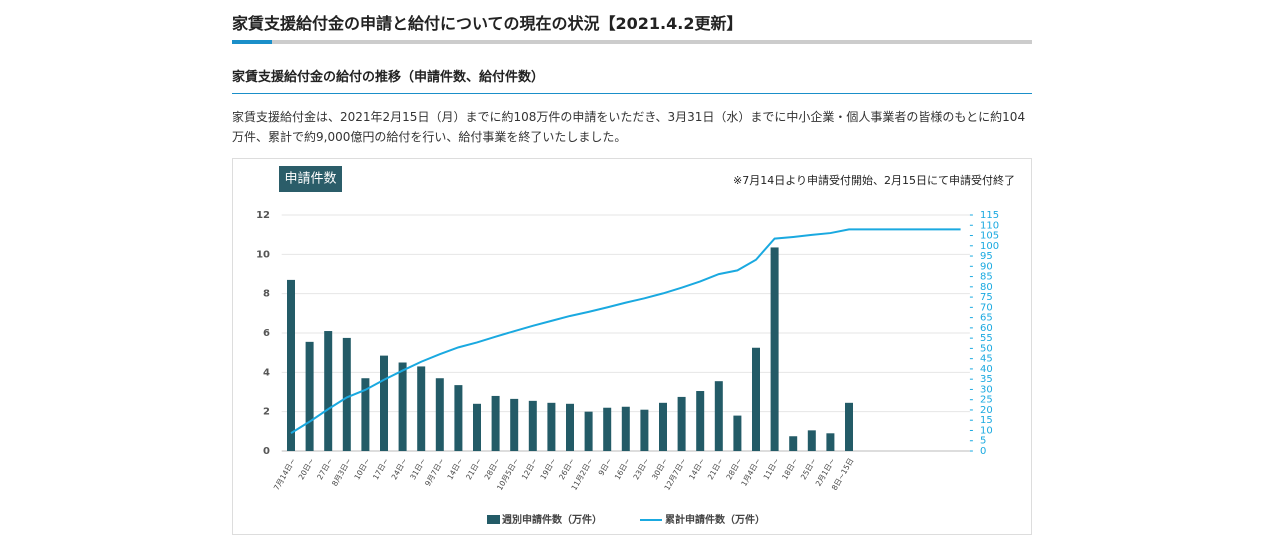 The width and height of the screenshot is (1262, 548). Describe the element at coordinates (986, 307) in the screenshot. I see `y2-tick-label: 70` at that location.